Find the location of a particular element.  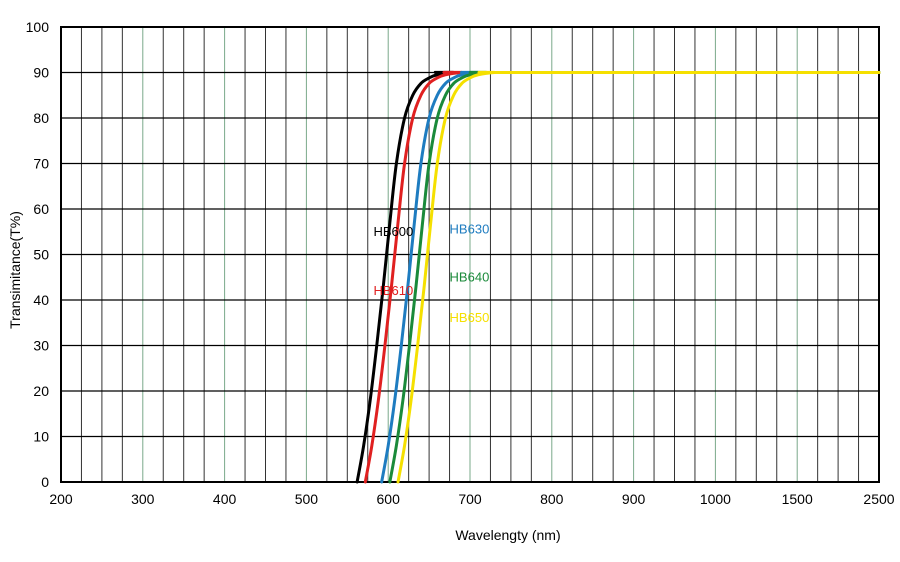

y-tick-label: 100 is located at coordinates (38, 27).